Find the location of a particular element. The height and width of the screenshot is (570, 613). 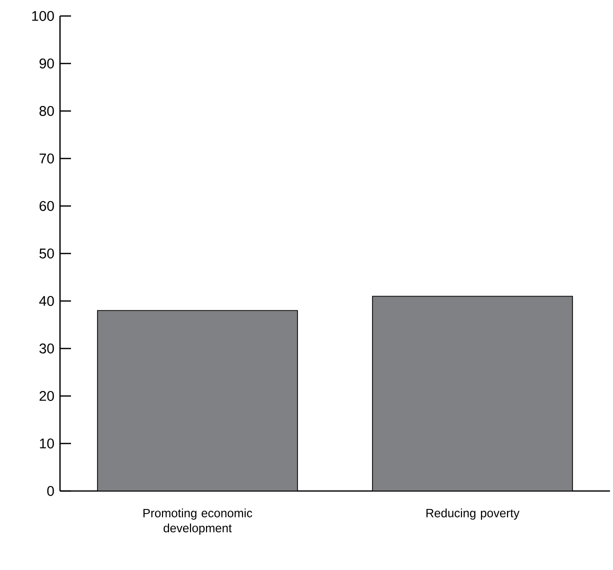

y-tick-label: 20 is located at coordinates (47, 396).